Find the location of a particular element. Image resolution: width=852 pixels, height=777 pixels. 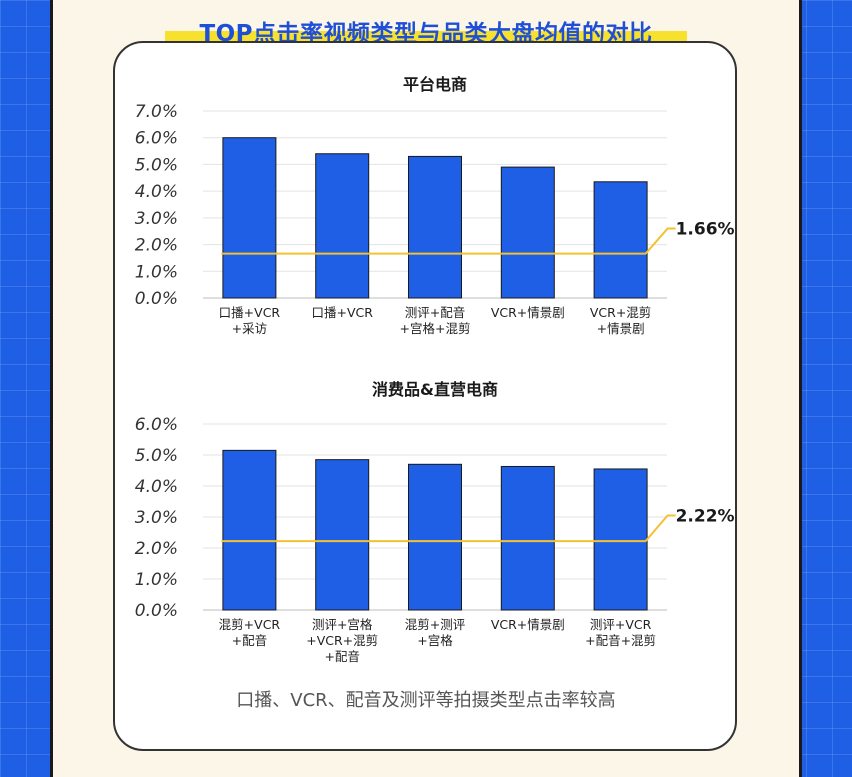

x-category-line: 混剪+VCR is located at coordinates (250, 624).